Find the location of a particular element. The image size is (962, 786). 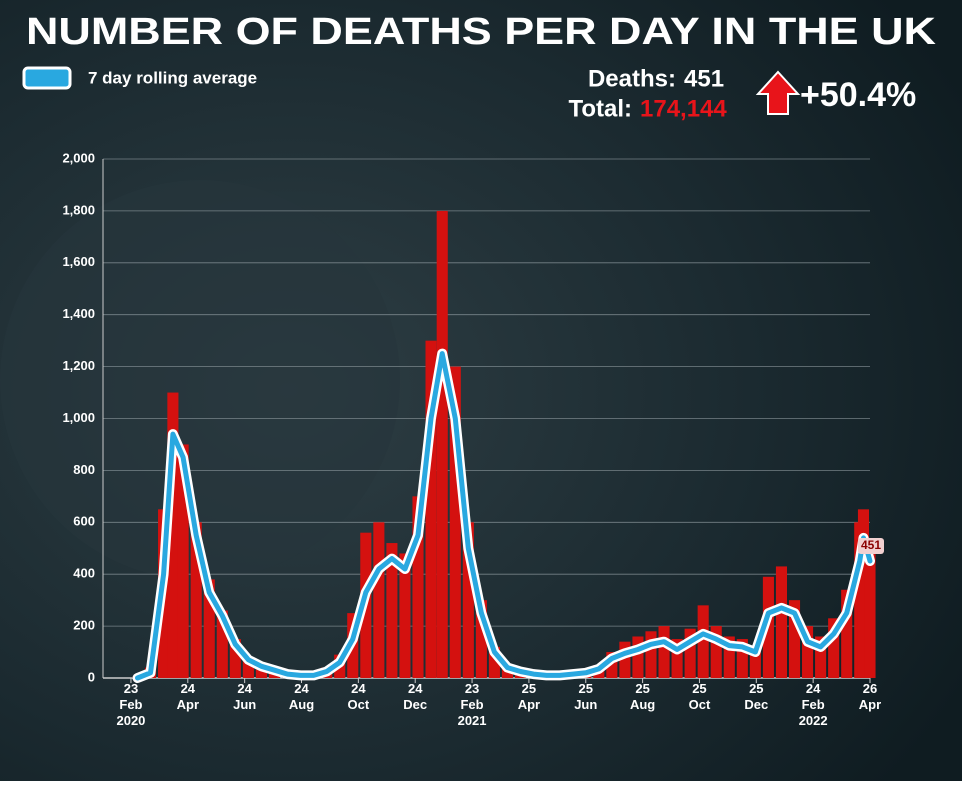

total-value: 174,144 is located at coordinates (683, 108).